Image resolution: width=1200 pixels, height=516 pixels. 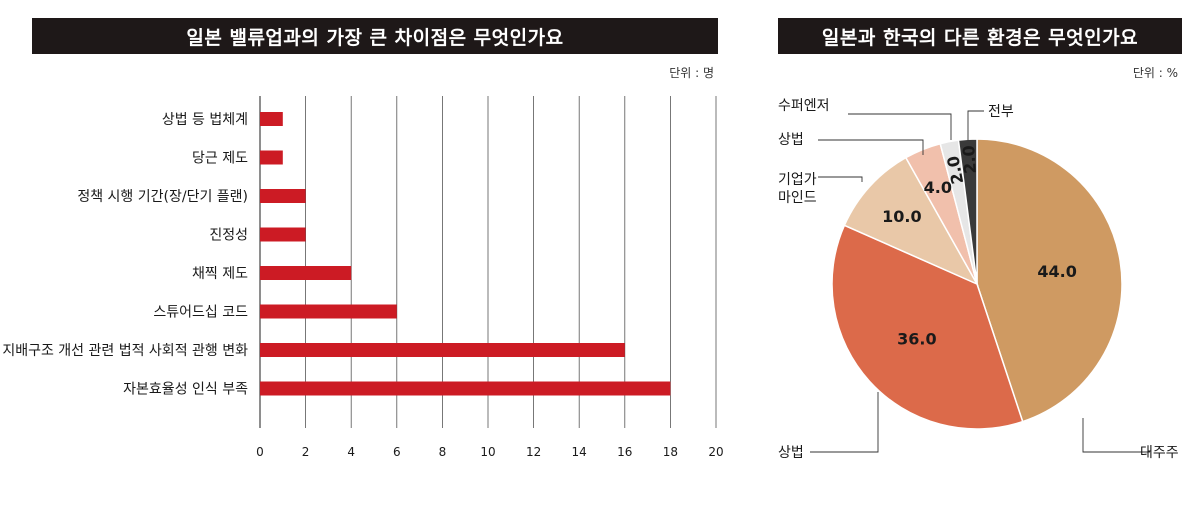 What do you see at coordinates (205, 120) in the screenshot?
I see `category-label: 상법 등 법체계` at bounding box center [205, 120].